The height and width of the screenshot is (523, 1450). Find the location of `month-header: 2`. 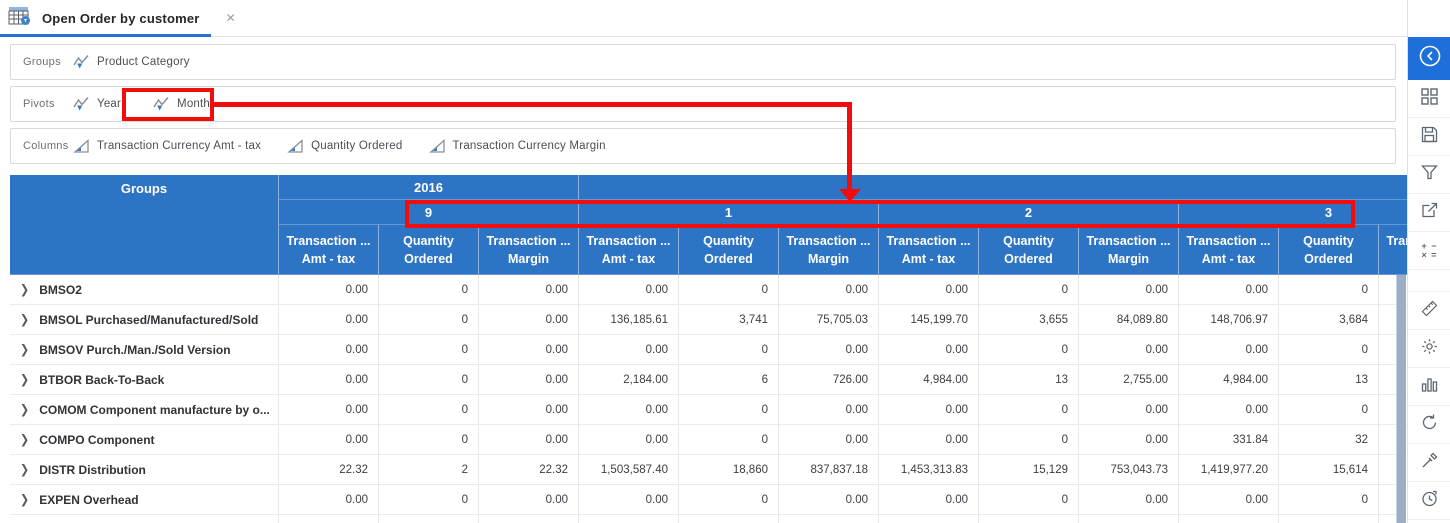

month-header: 2 is located at coordinates (1029, 212).